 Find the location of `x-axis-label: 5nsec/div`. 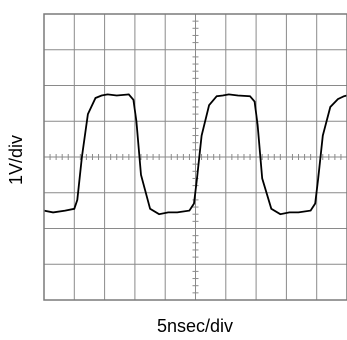

x-axis-label: 5nsec/div is located at coordinates (195, 326).